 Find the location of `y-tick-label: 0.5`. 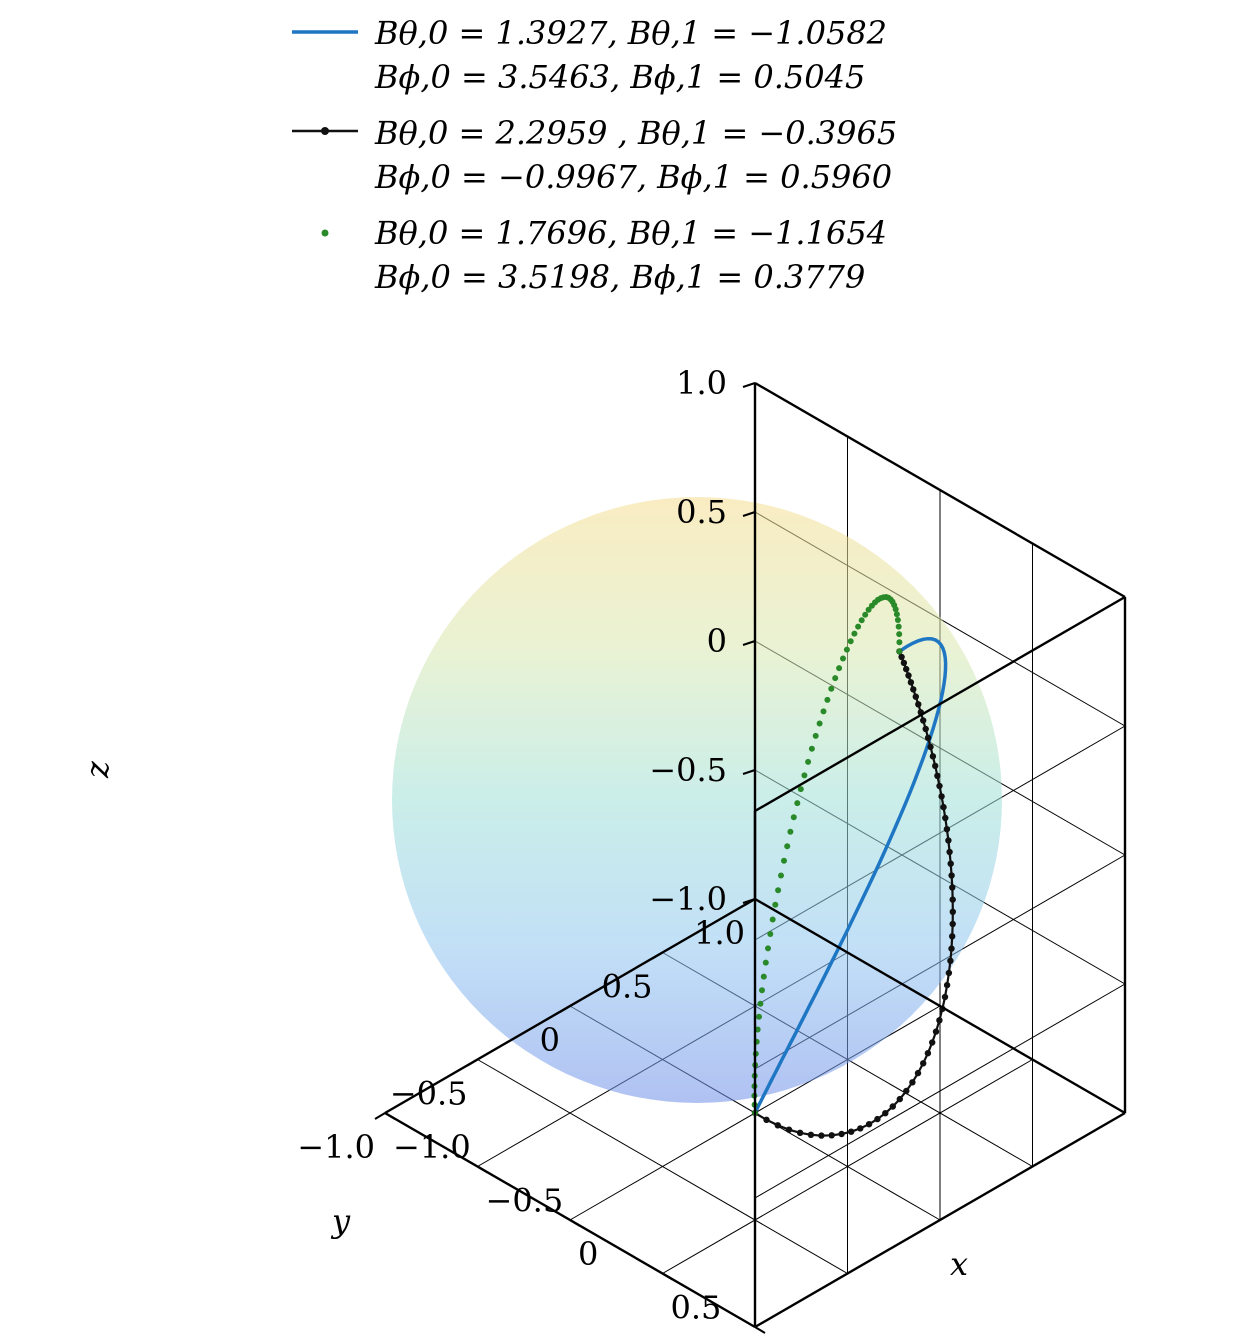

y-tick-label: 0.5 is located at coordinates (627, 987).